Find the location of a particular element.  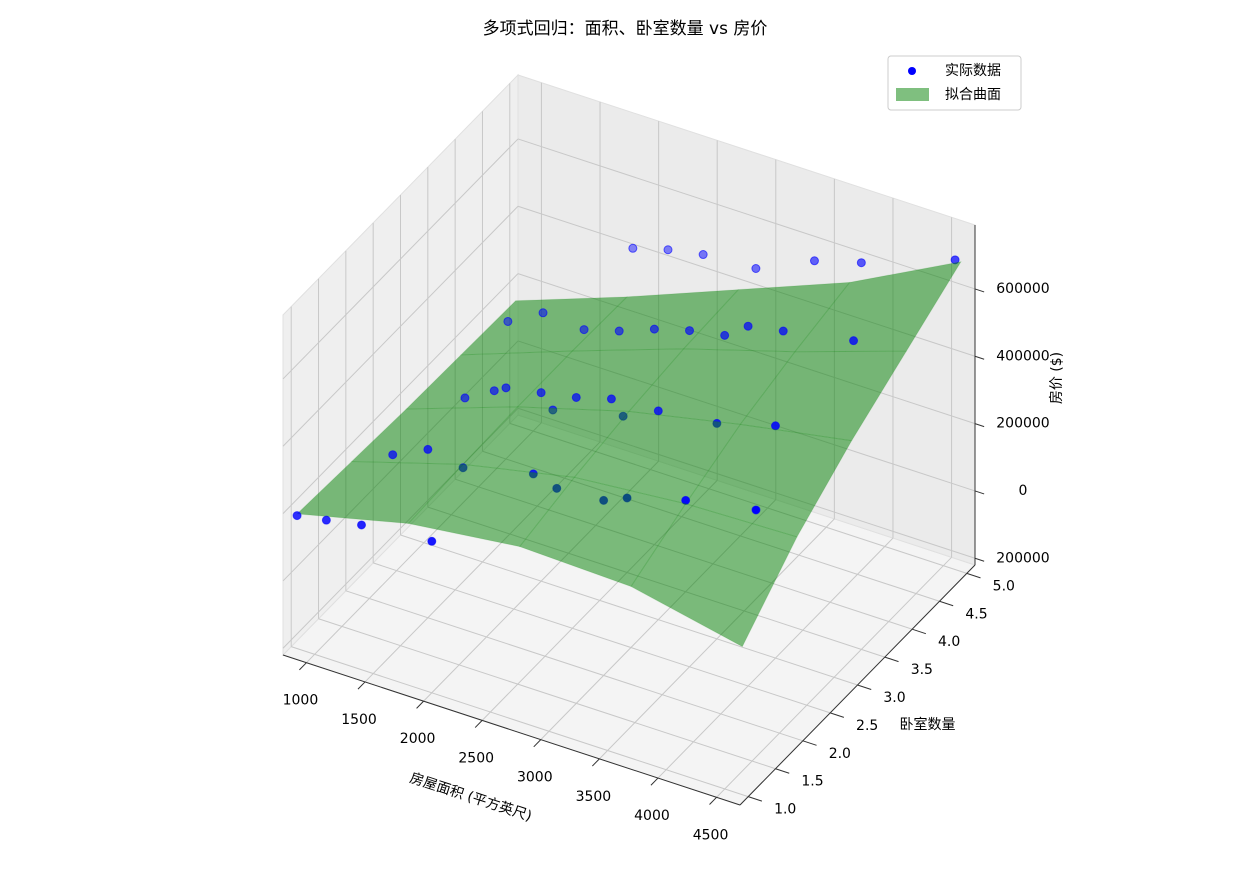

y-tick-label: 3.0 is located at coordinates (894, 698).